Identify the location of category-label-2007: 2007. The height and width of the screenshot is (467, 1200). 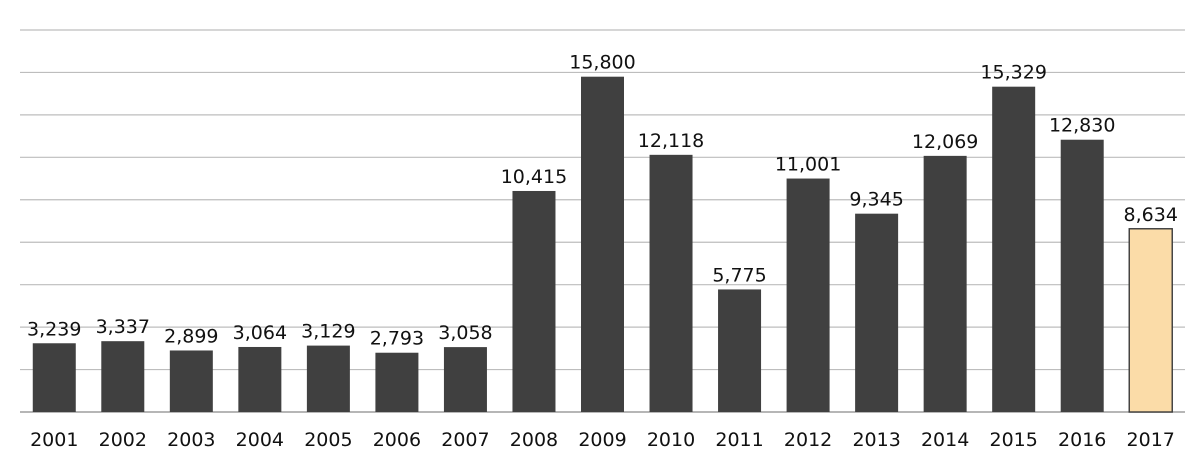
(465, 440).